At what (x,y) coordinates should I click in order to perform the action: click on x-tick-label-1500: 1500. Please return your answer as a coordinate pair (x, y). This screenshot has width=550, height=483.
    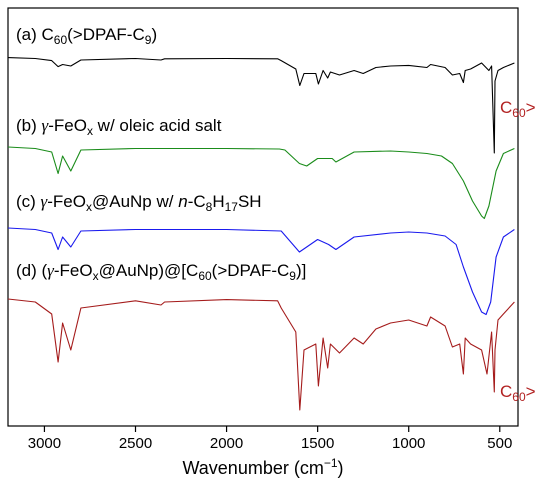
    Looking at the image, I should click on (317, 443).